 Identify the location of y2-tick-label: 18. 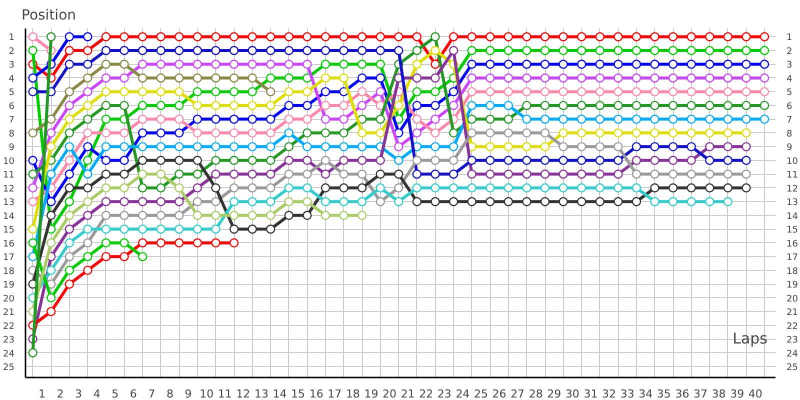
(792, 271).